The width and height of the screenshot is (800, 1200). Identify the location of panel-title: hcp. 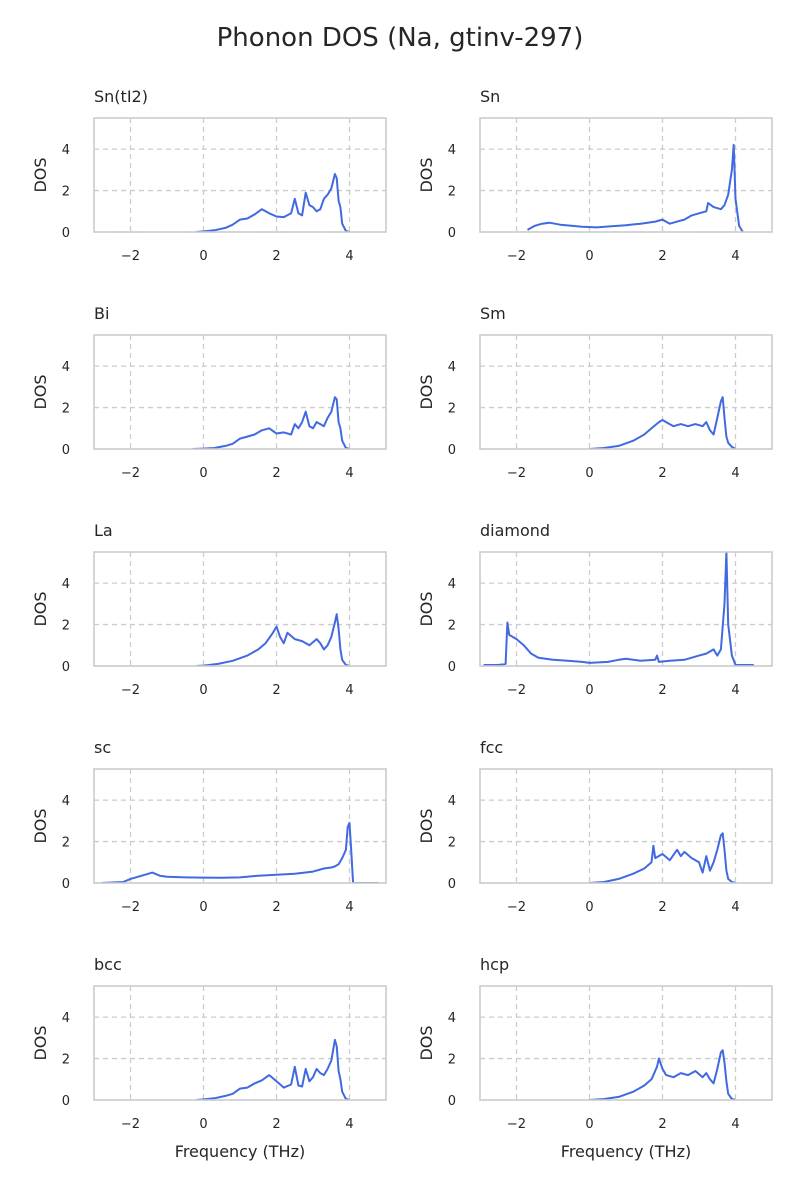
(494, 964).